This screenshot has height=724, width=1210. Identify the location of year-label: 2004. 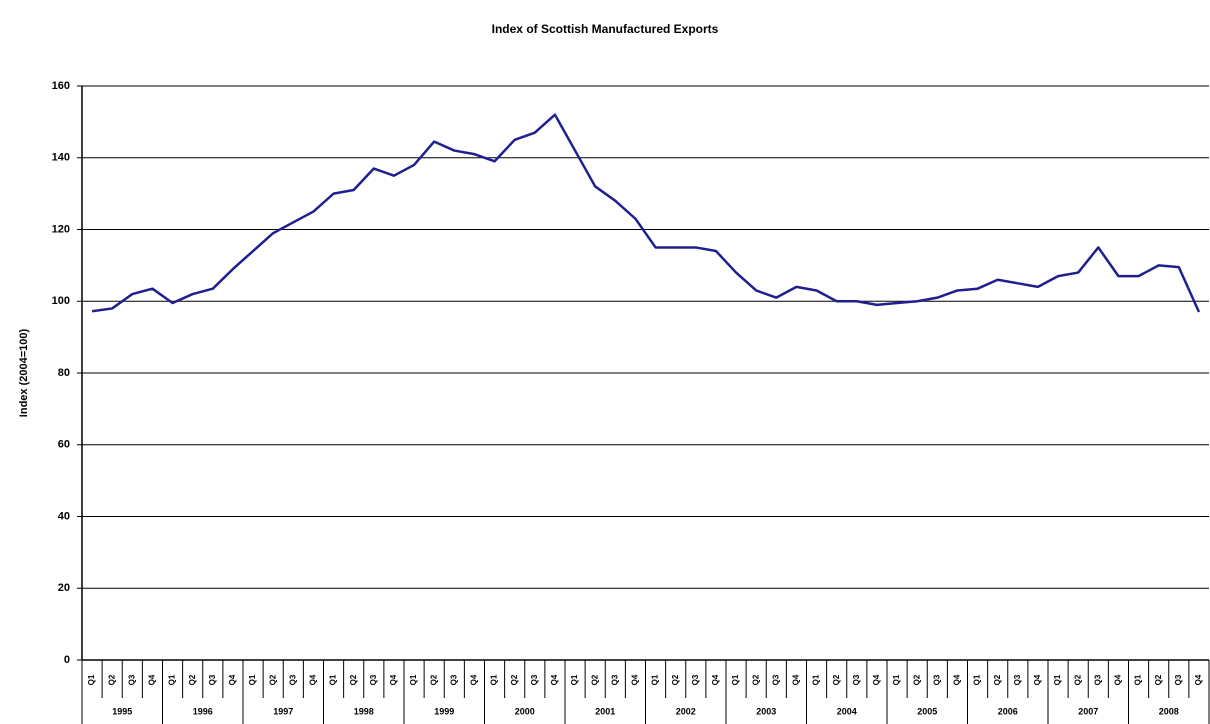
(847, 711).